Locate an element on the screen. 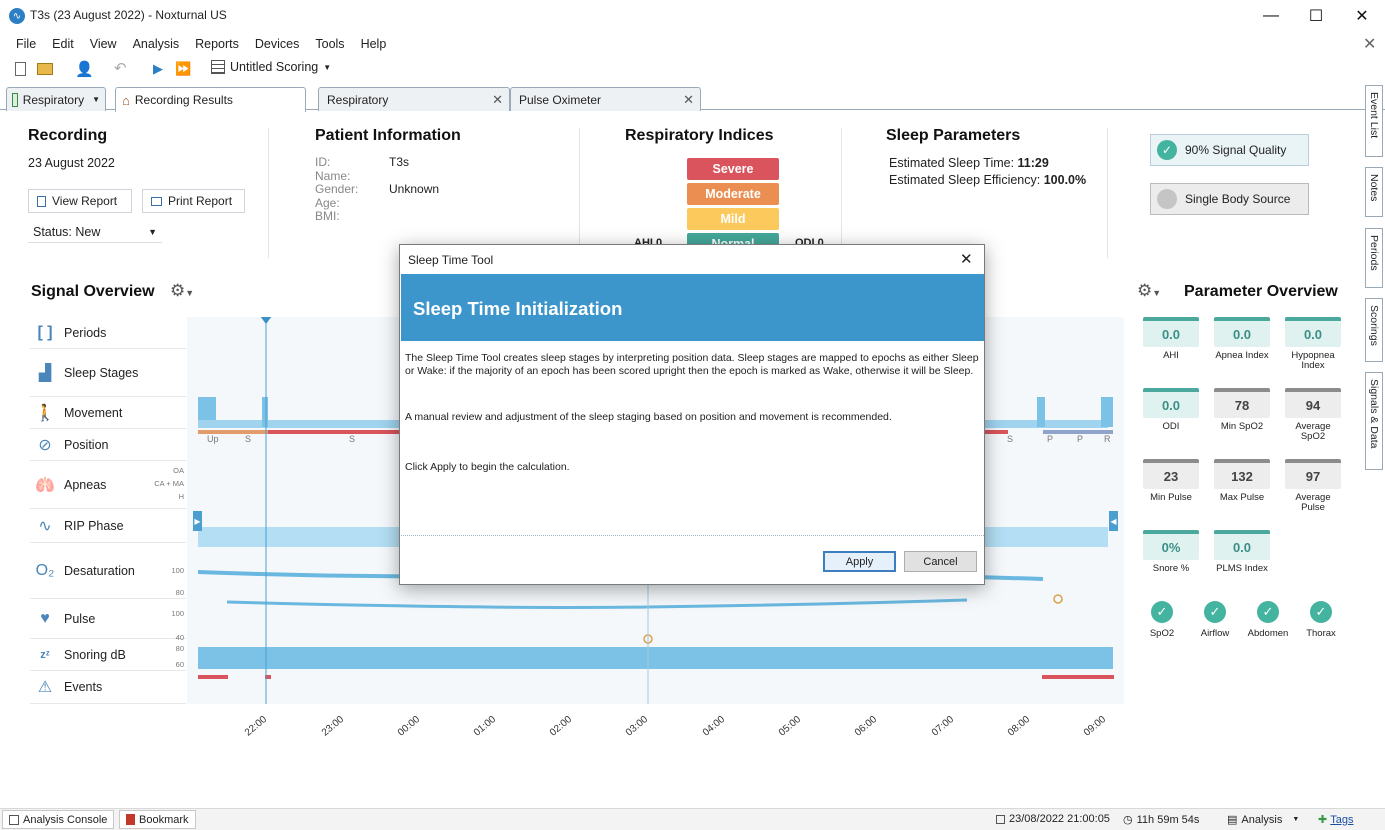 This screenshot has width=1385, height=830. sleep-stages-icon: ▟ is located at coordinates (45, 373).